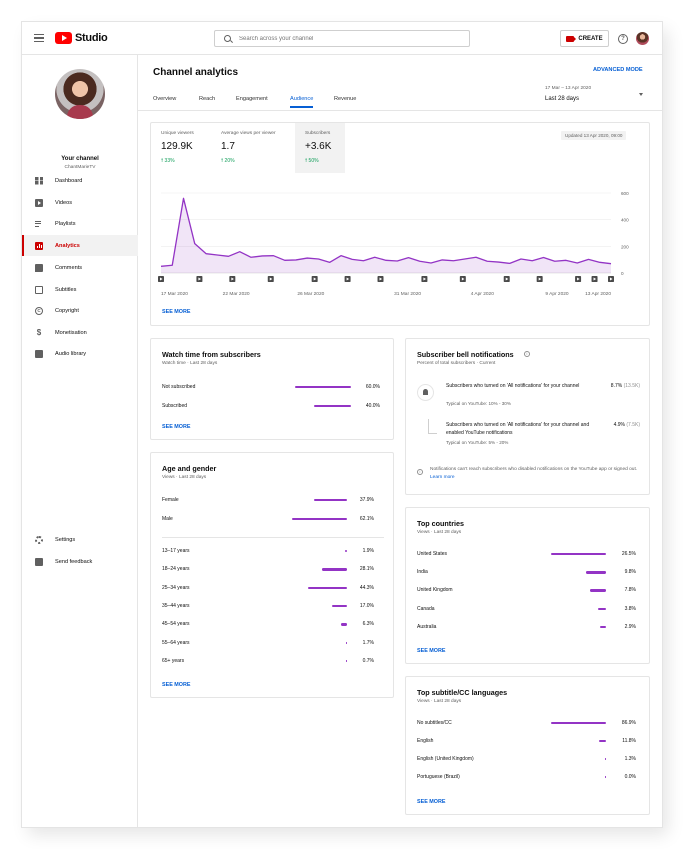 The height and width of the screenshot is (849, 684). What do you see at coordinates (176, 605) in the screenshot?
I see `row-label: 35–44 years` at bounding box center [176, 605].